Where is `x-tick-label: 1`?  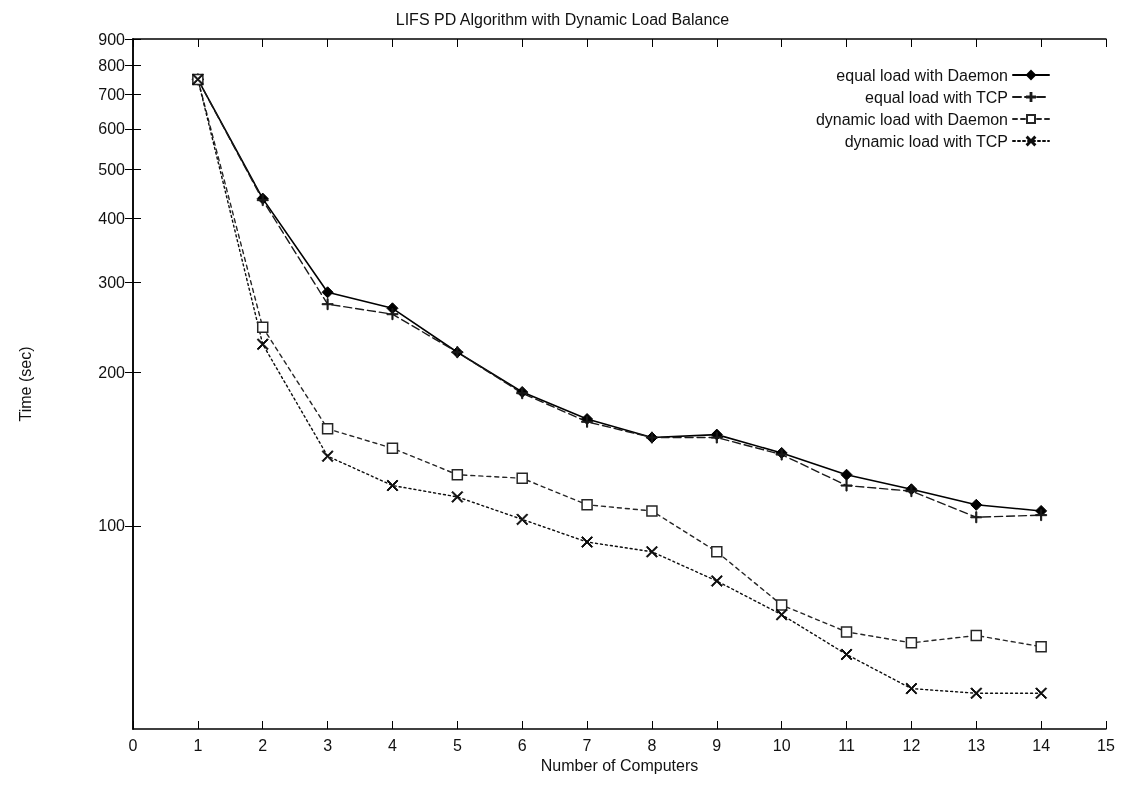 x-tick-label: 1 is located at coordinates (198, 745).